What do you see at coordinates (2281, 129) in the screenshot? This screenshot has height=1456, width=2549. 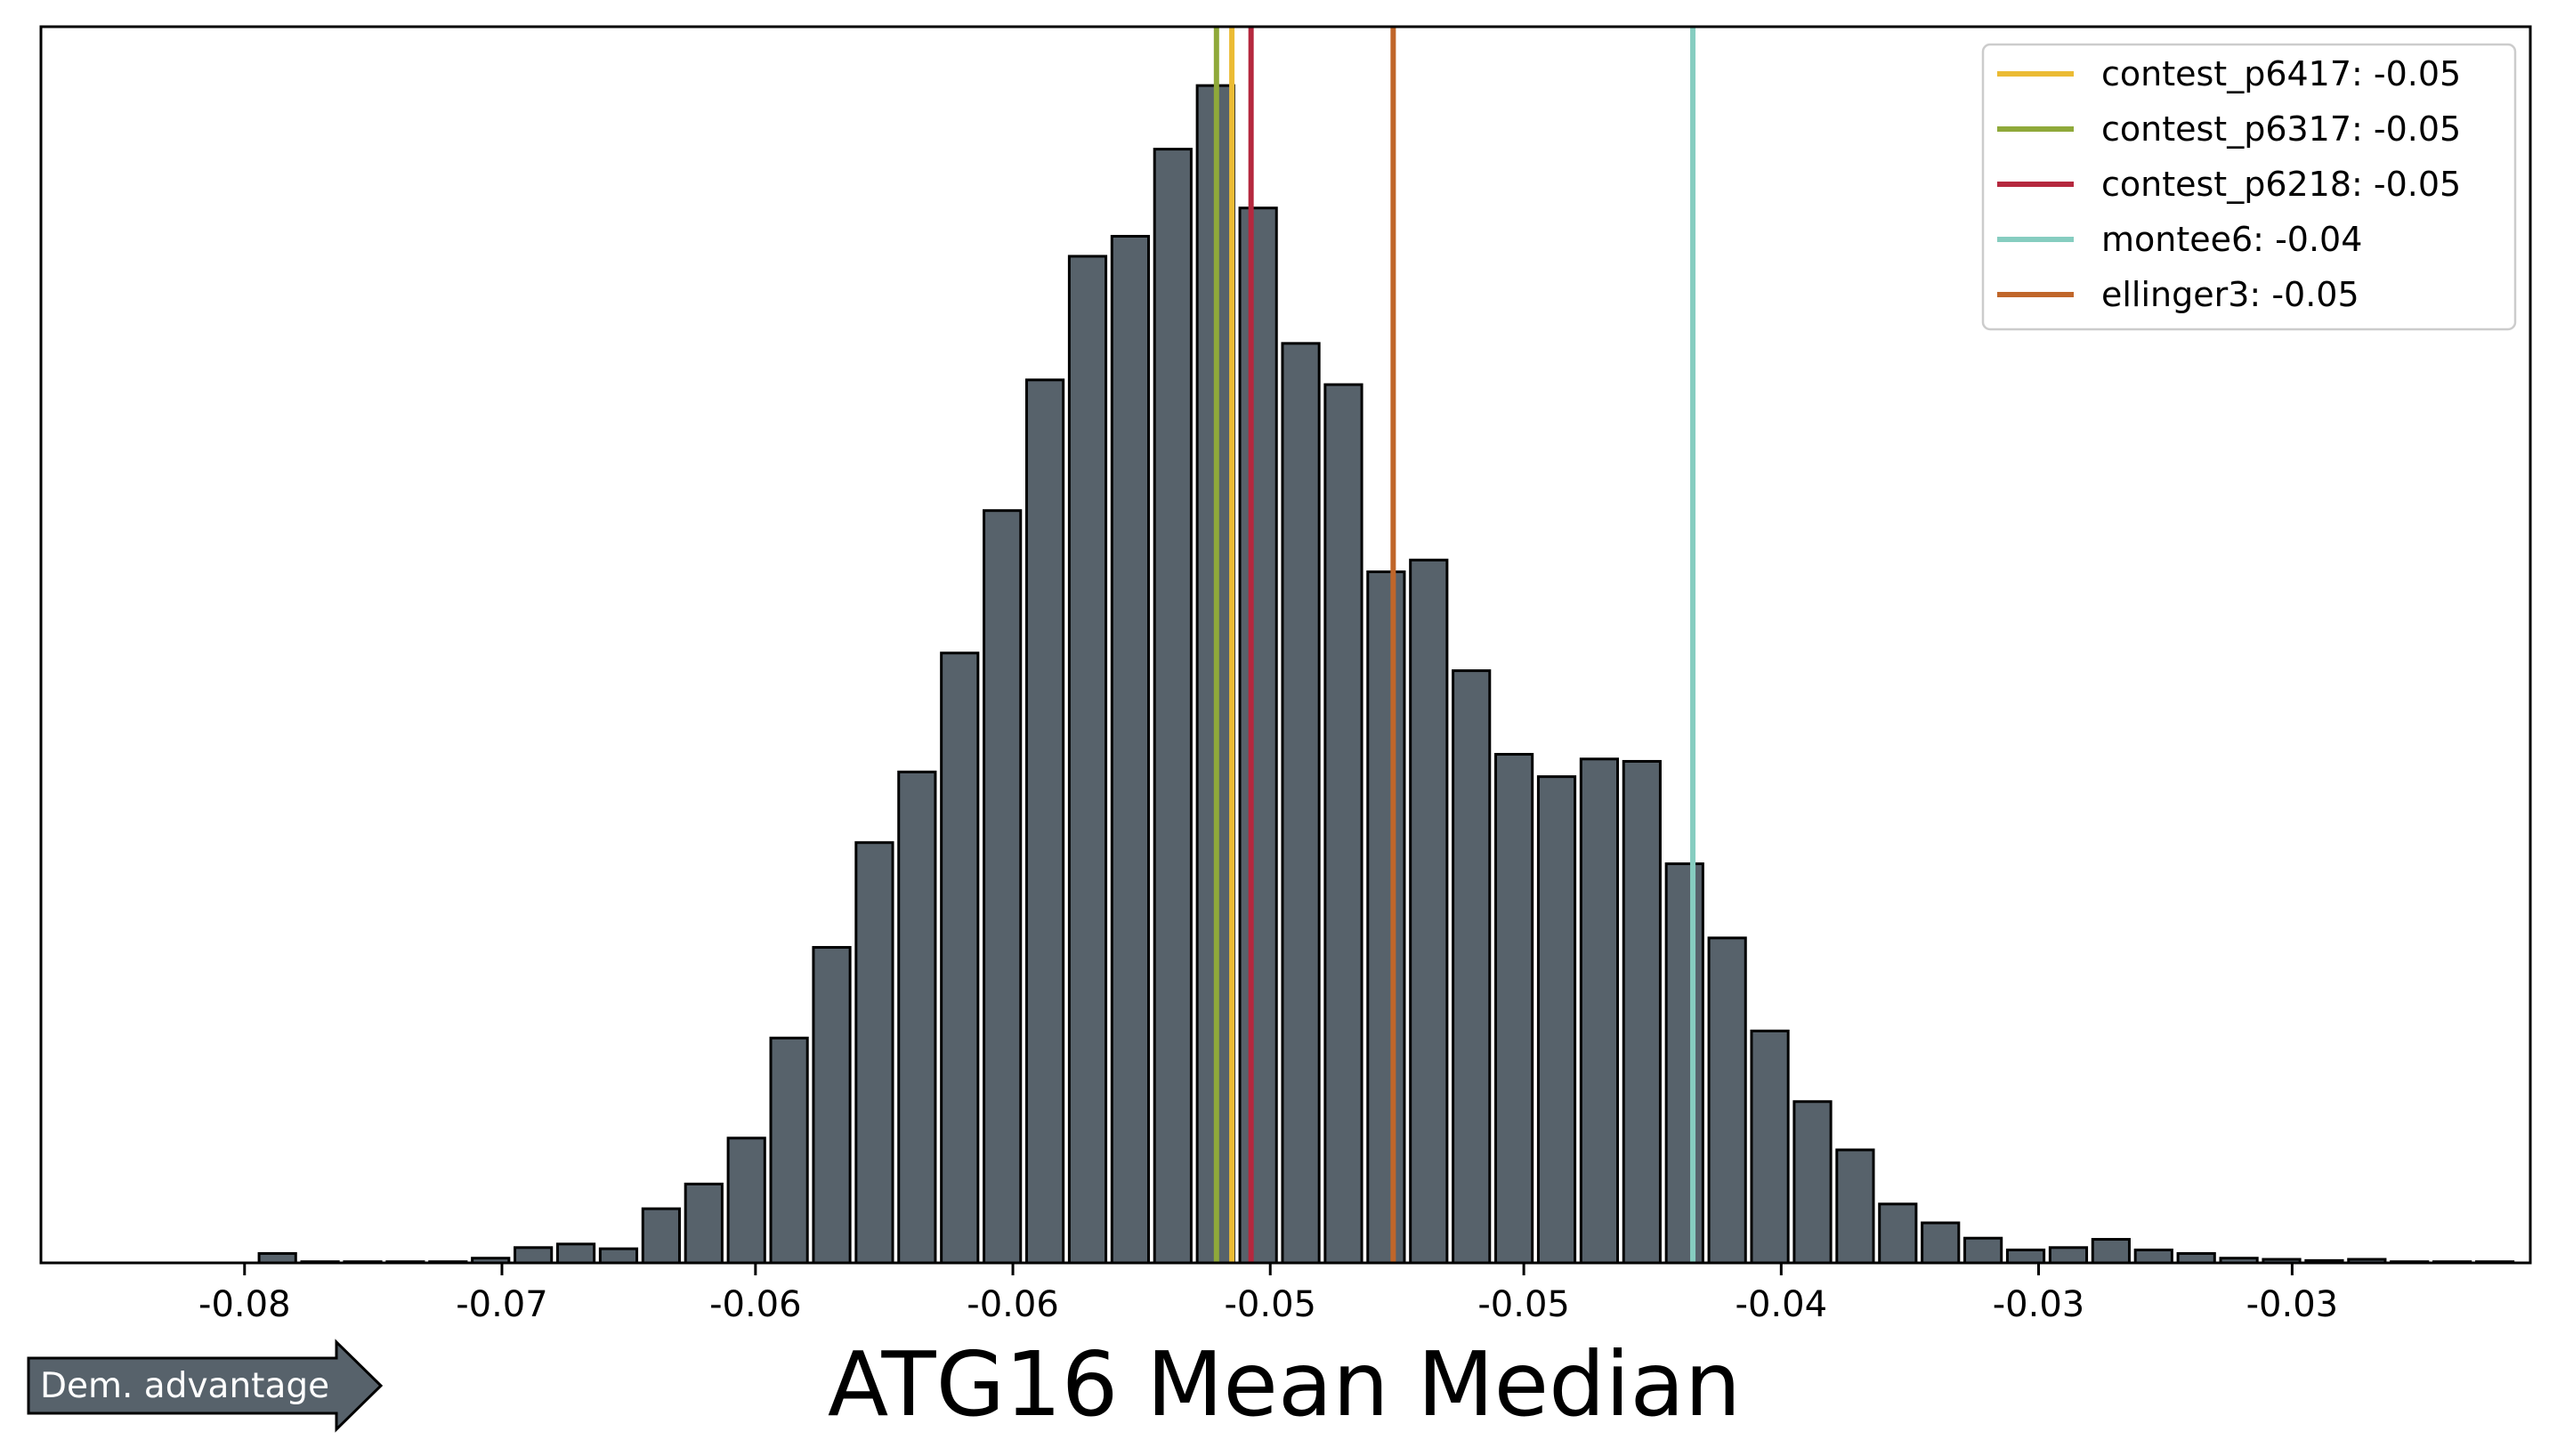 I see `legend-label: contest_p6317: -0.05` at bounding box center [2281, 129].